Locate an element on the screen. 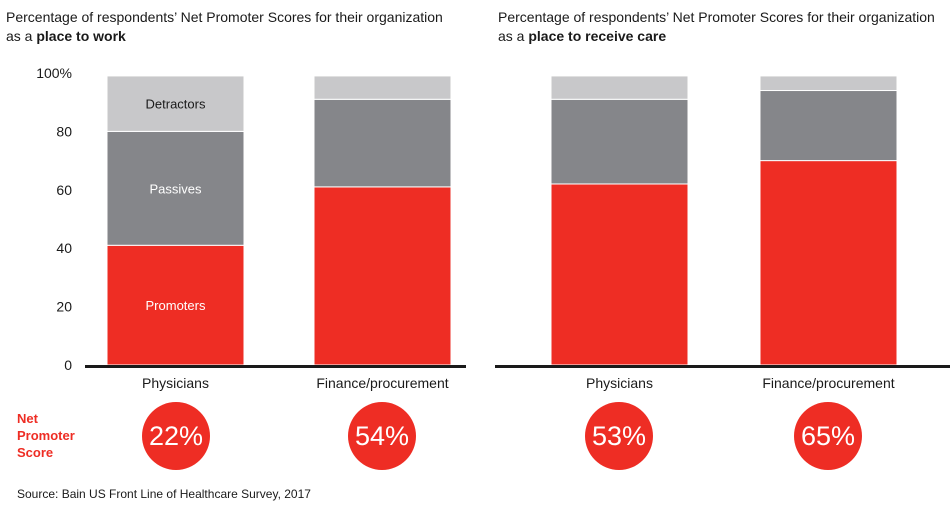  y-tick-label: 40 is located at coordinates (64, 248).